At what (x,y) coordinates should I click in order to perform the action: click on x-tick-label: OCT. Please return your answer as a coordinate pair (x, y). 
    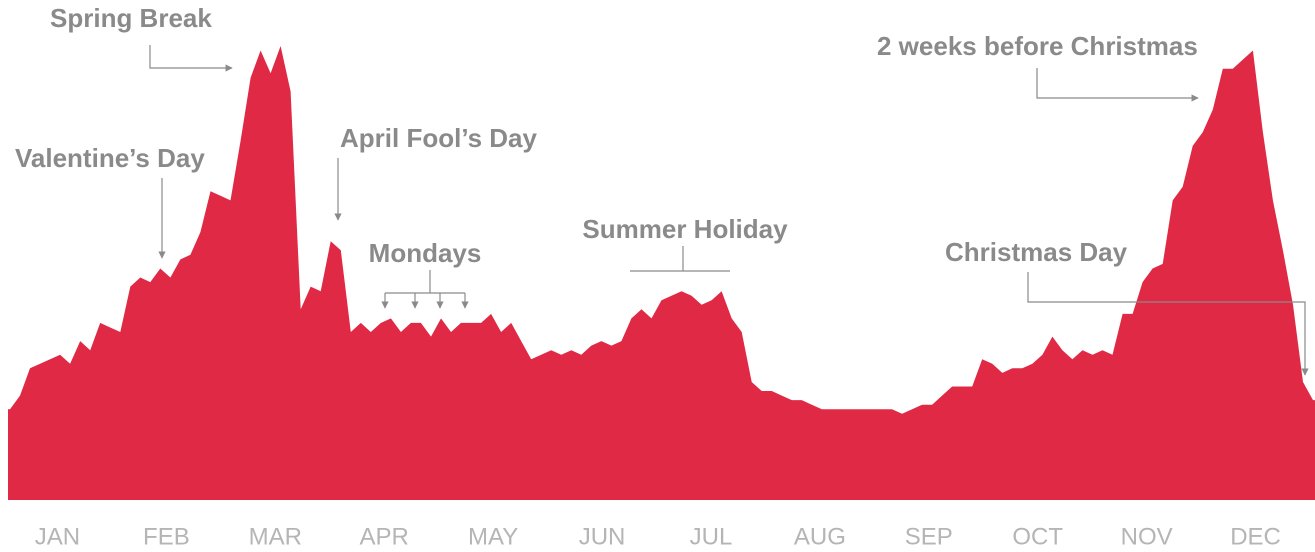
    Looking at the image, I should click on (1037, 536).